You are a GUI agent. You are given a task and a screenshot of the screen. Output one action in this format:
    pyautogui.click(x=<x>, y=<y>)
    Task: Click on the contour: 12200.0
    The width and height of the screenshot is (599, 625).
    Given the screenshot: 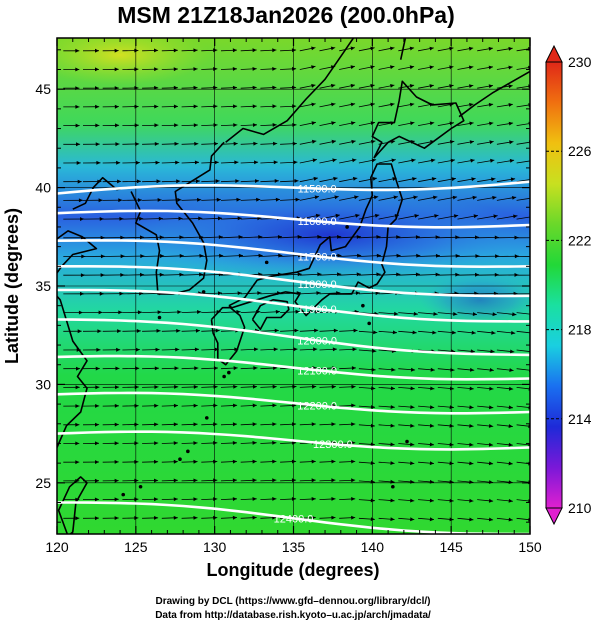 What is the action you would take?
    pyautogui.click(x=293, y=403)
    